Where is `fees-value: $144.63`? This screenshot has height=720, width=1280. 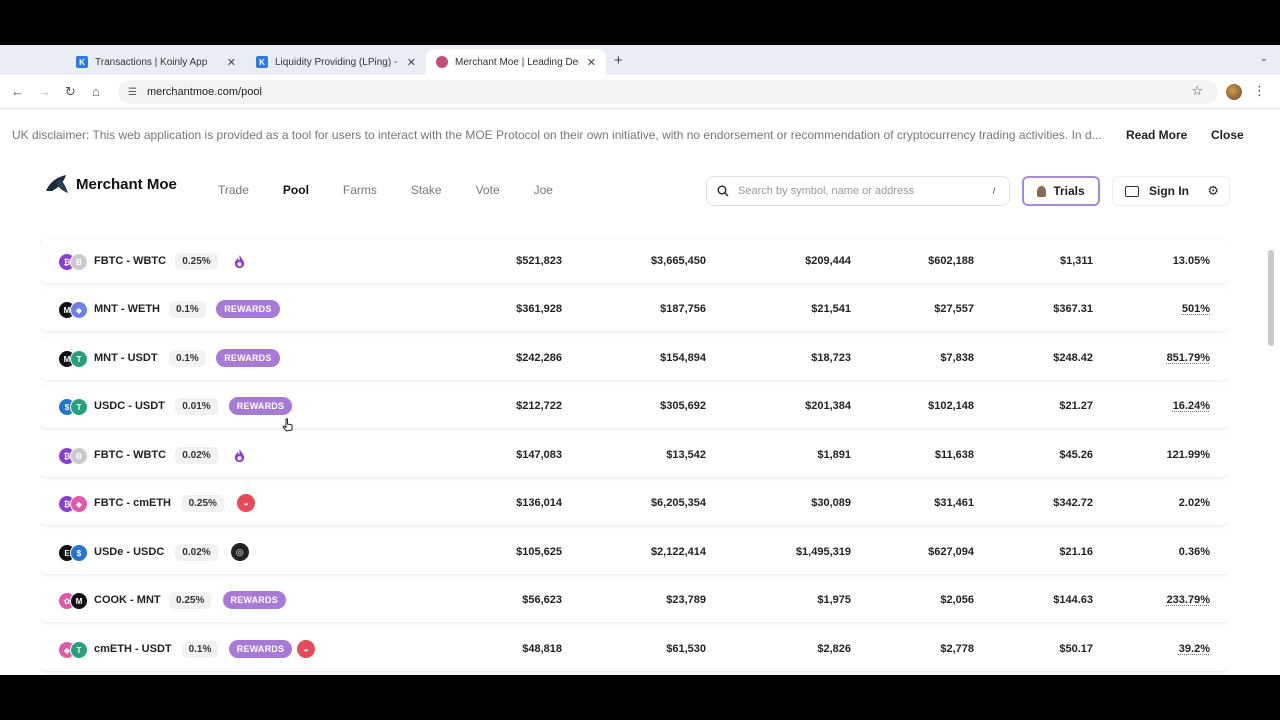 fees-value: $144.63 is located at coordinates (1073, 600).